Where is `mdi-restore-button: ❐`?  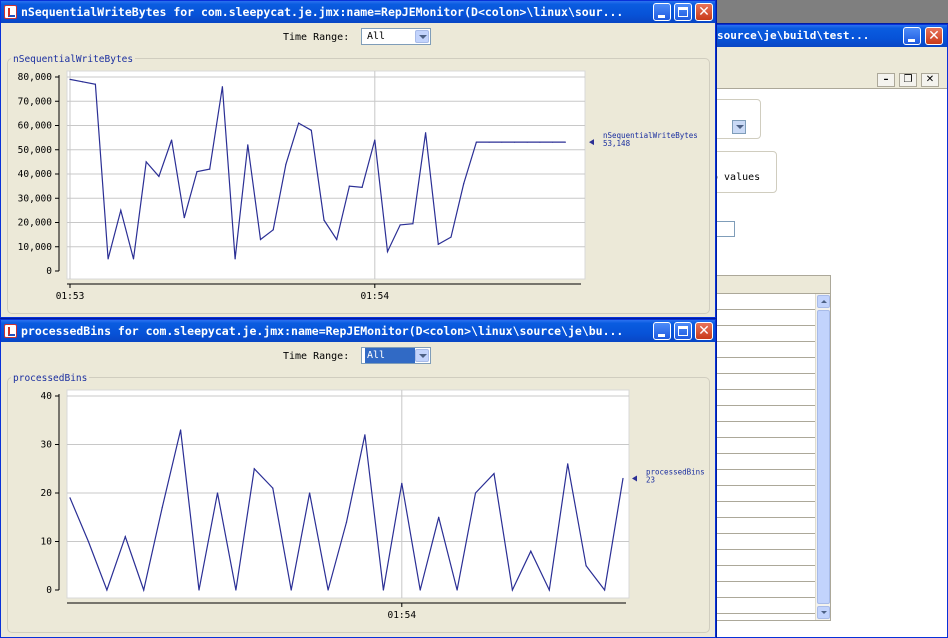
mdi-restore-button: ❐ is located at coordinates (908, 80).